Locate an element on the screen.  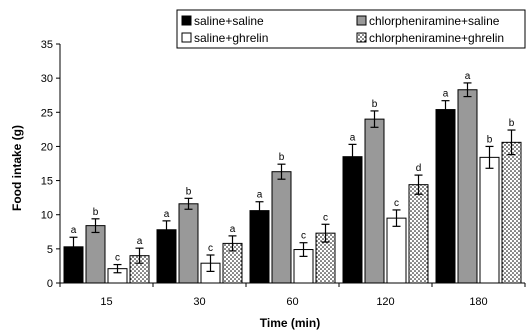
x-axis: 15 30 60 120 180 is located at coordinates (292, 295).